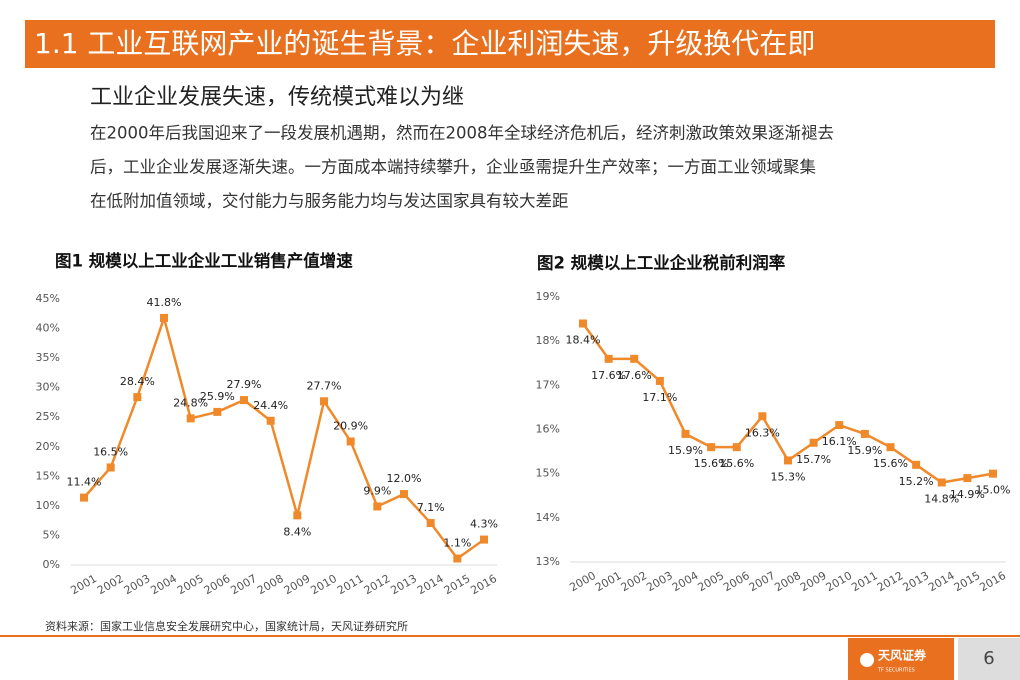  What do you see at coordinates (48, 328) in the screenshot?
I see `y-tick-label: 40%` at bounding box center [48, 328].